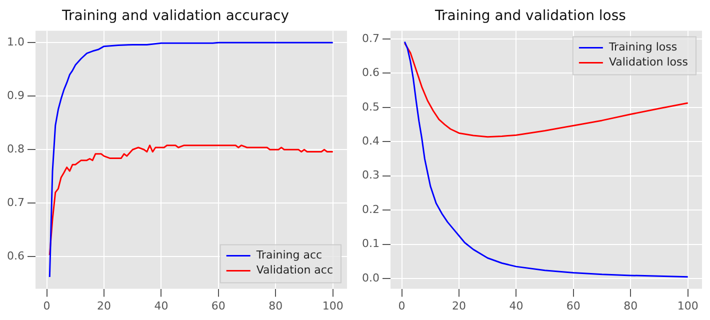 The image size is (710, 320). I want to click on legend-label: Training loss, so click(643, 47).